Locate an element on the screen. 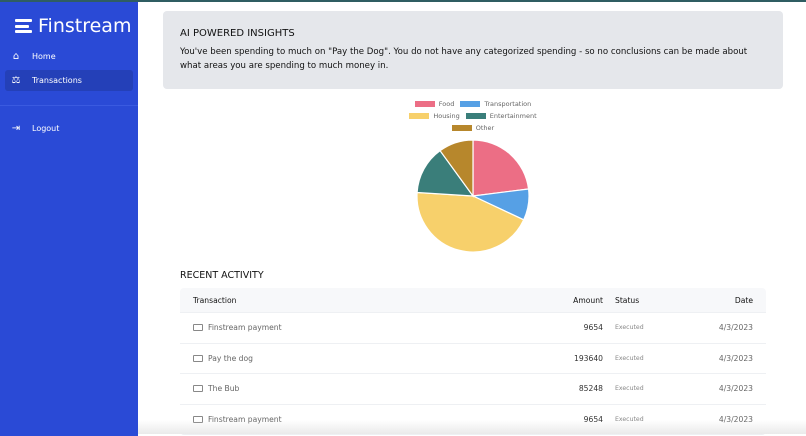 The width and height of the screenshot is (806, 436). pie-slice-housing is located at coordinates (470, 222).